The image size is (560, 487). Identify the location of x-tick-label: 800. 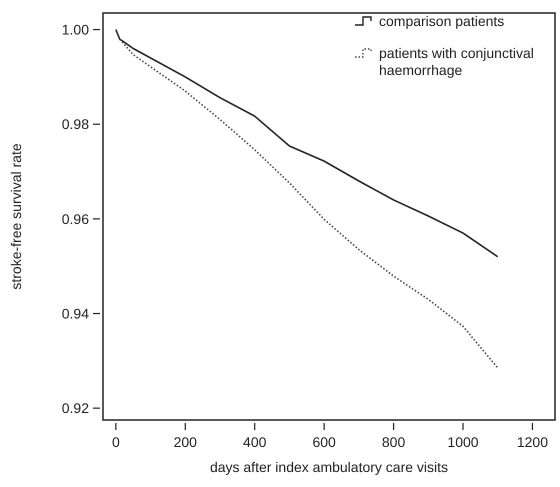
(394, 442).